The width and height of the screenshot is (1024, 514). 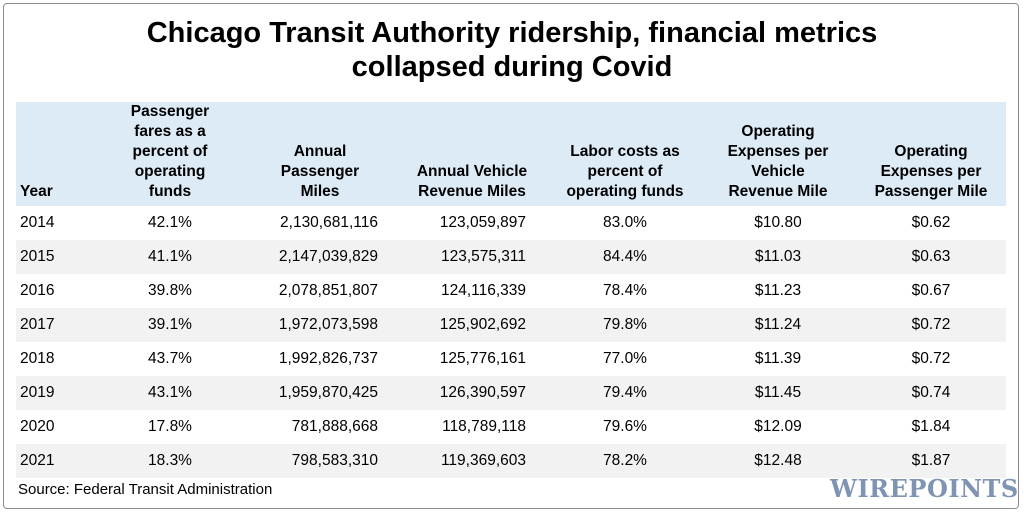 I want to click on cell-opex-vehicle-mile: $10.80, so click(x=778, y=222).